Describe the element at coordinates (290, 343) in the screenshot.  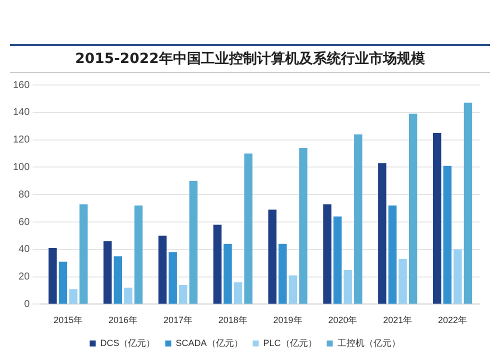
I see `legend-label: PLC（亿元）` at that location.